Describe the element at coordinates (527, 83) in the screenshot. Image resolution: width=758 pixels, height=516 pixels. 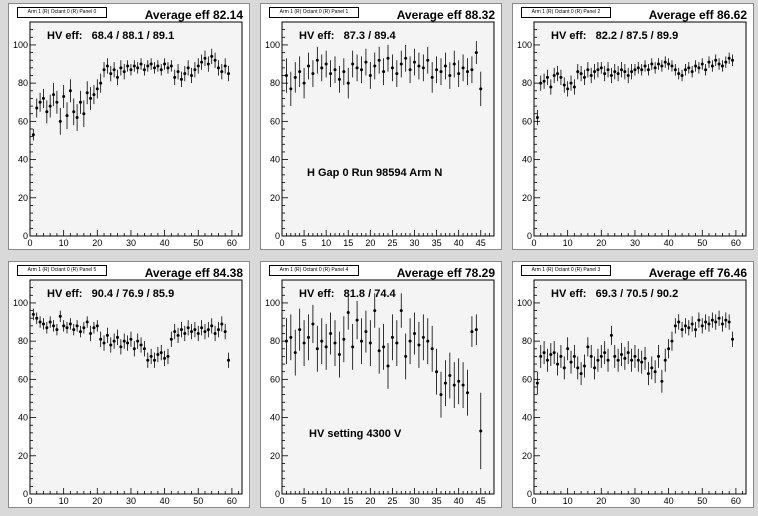
I see `y-tick-label: 80` at that location.